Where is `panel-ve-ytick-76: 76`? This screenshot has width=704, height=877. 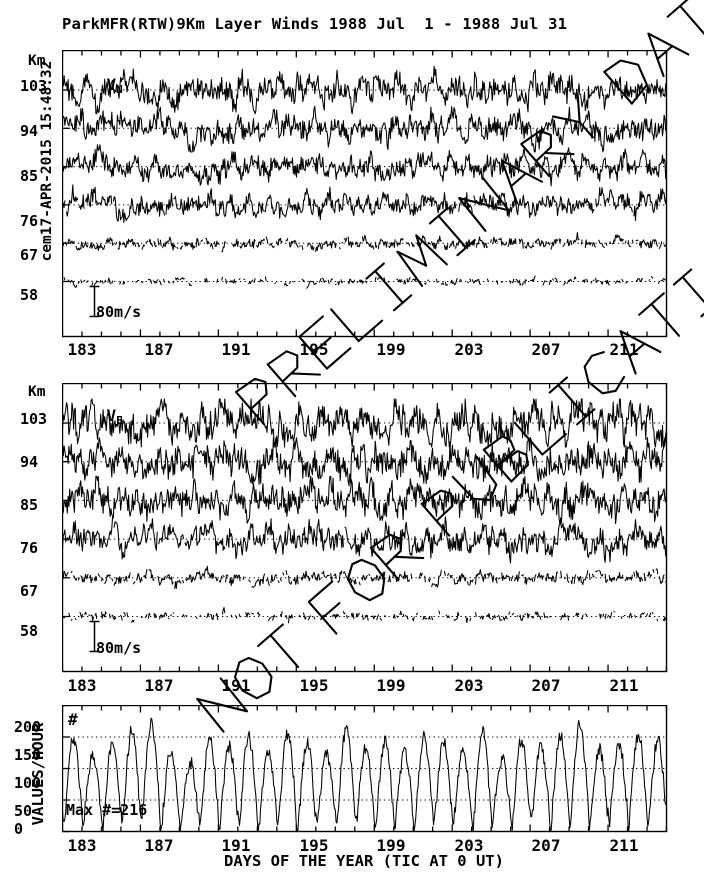
panel-ve-ytick-76: 76 is located at coordinates (29, 548).